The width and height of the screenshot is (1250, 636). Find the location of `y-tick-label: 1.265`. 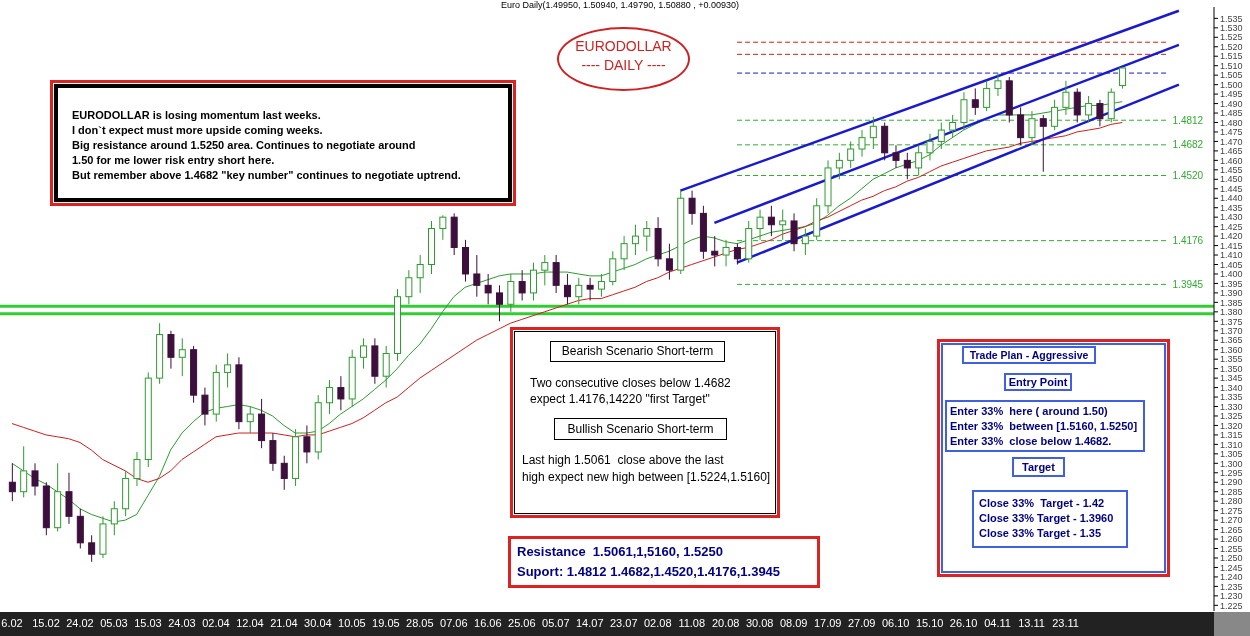

y-tick-label: 1.265 is located at coordinates (1231, 529).